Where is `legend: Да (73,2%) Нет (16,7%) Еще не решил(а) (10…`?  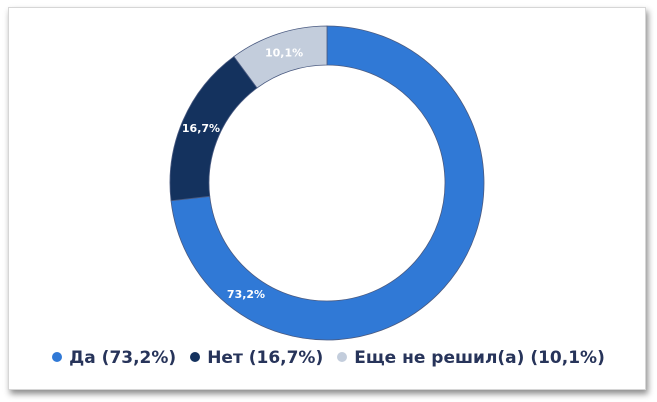
legend: Да (73,2%) Нет (16,7%) Еще не решил(а) (10… is located at coordinates (328, 358).